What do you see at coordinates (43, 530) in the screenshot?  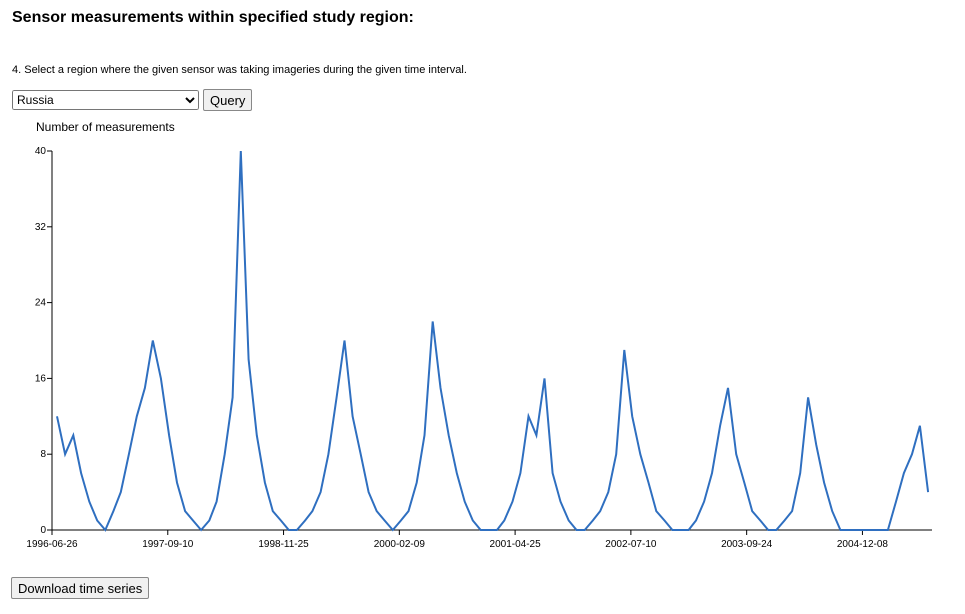 I see `y-tick-label: 0` at bounding box center [43, 530].